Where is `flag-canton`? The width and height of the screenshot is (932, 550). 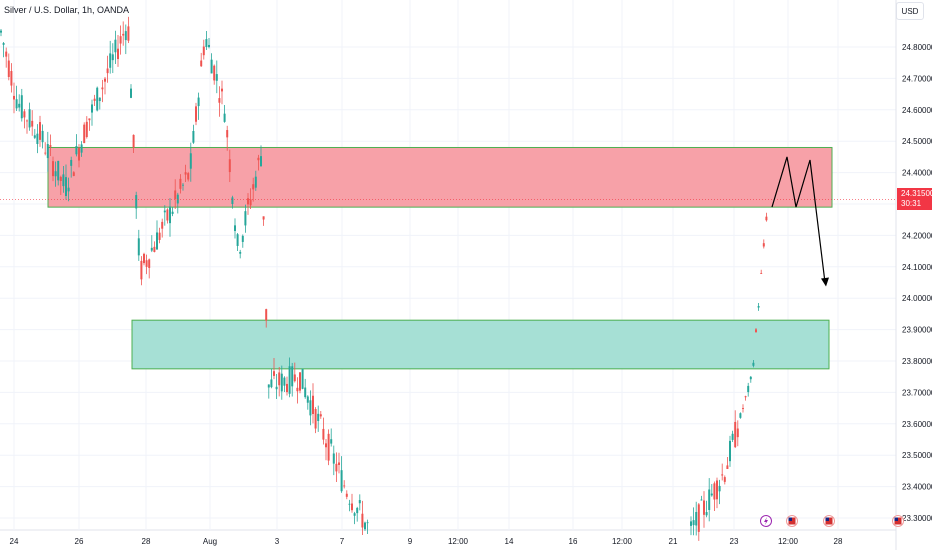
flag-canton is located at coordinates (827, 519).